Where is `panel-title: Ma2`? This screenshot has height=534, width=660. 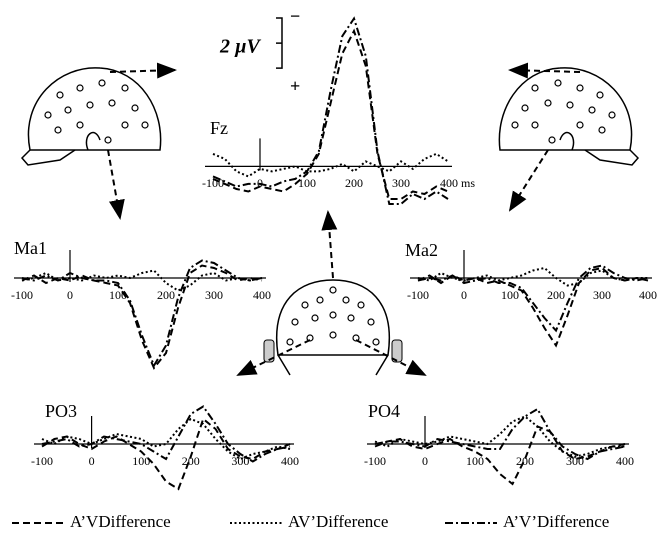 panel-title: Ma2 is located at coordinates (421, 250).